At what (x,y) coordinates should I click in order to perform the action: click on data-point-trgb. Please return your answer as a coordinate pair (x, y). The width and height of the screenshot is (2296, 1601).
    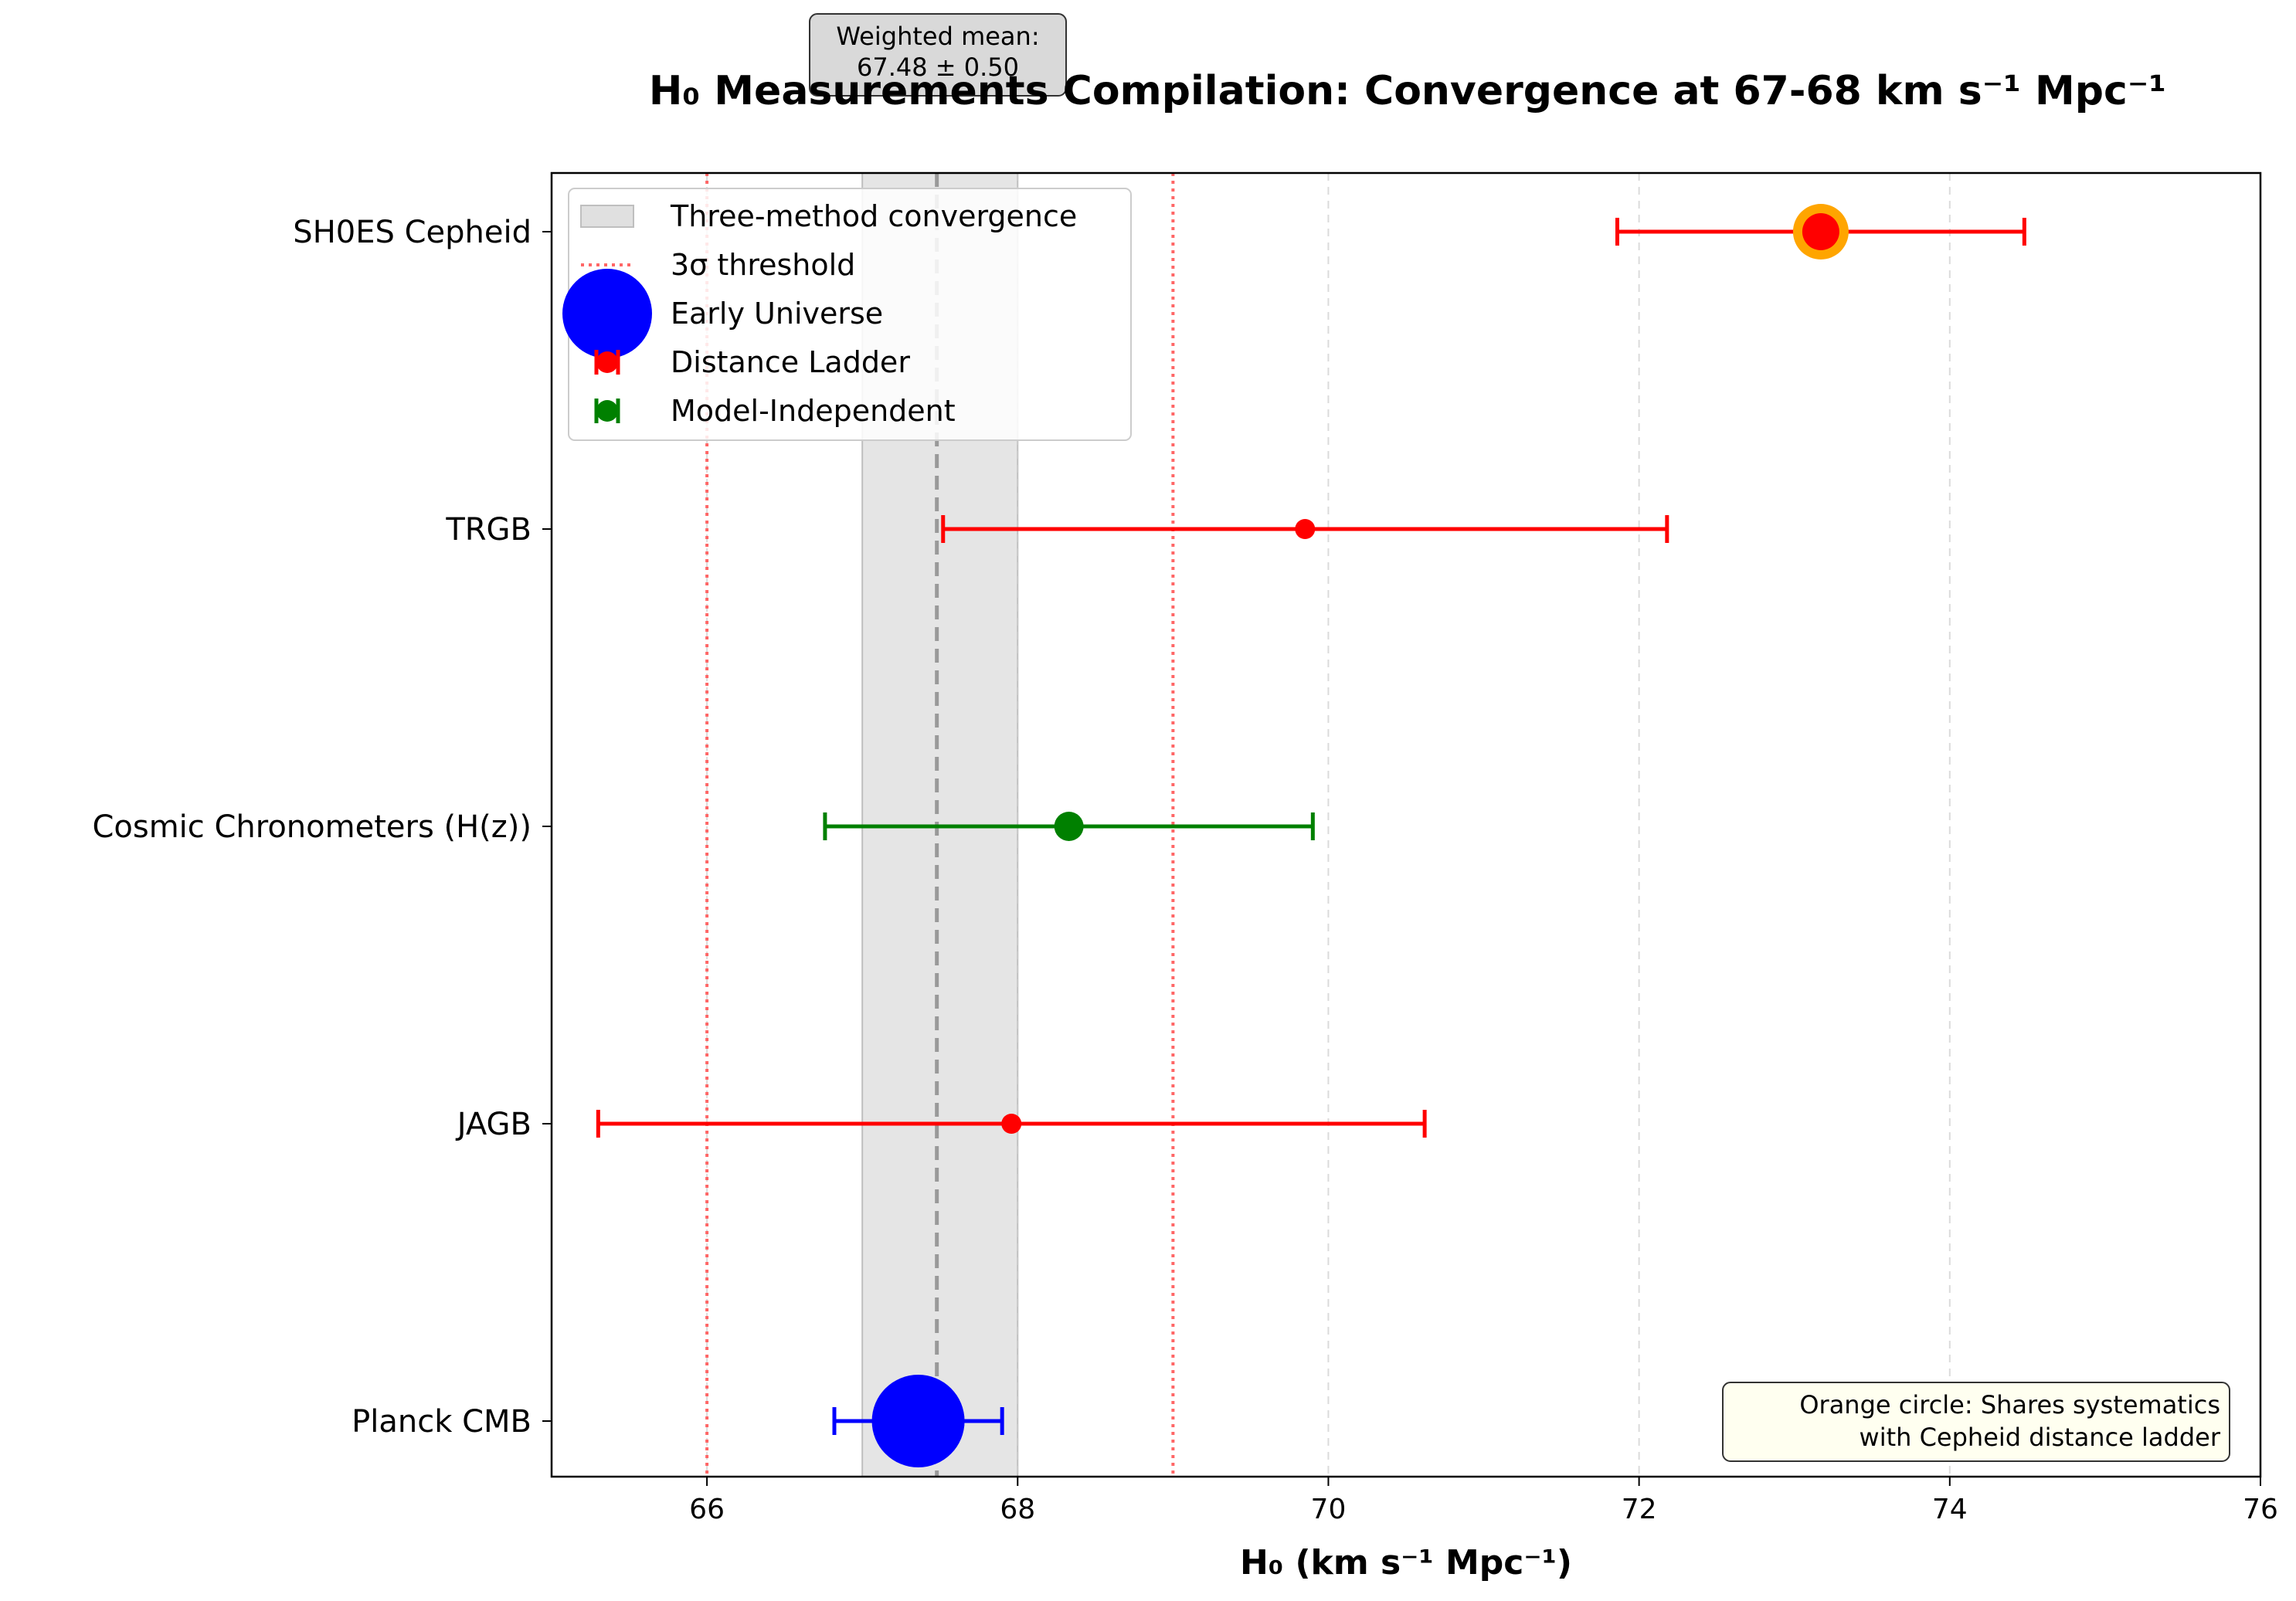
    Looking at the image, I should click on (1305, 529).